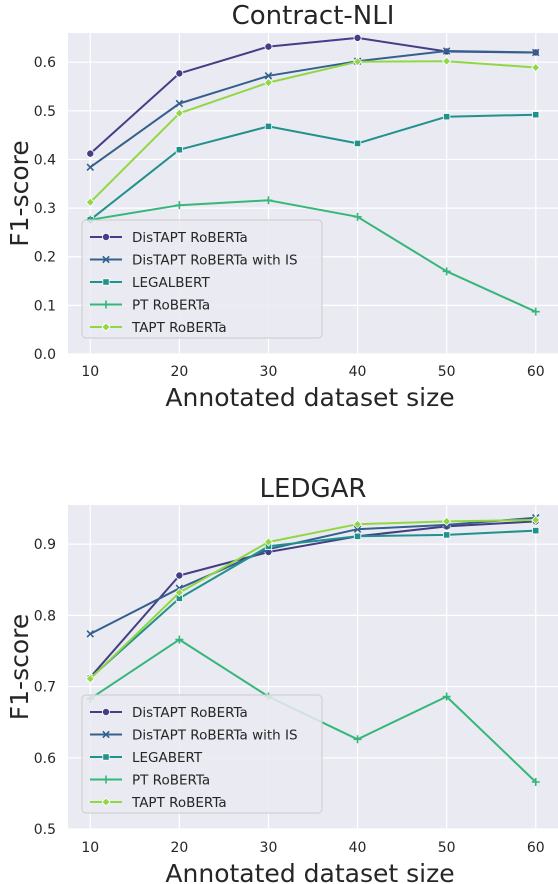  What do you see at coordinates (167, 758) in the screenshot?
I see `legend-label: LEGABERT` at bounding box center [167, 758].